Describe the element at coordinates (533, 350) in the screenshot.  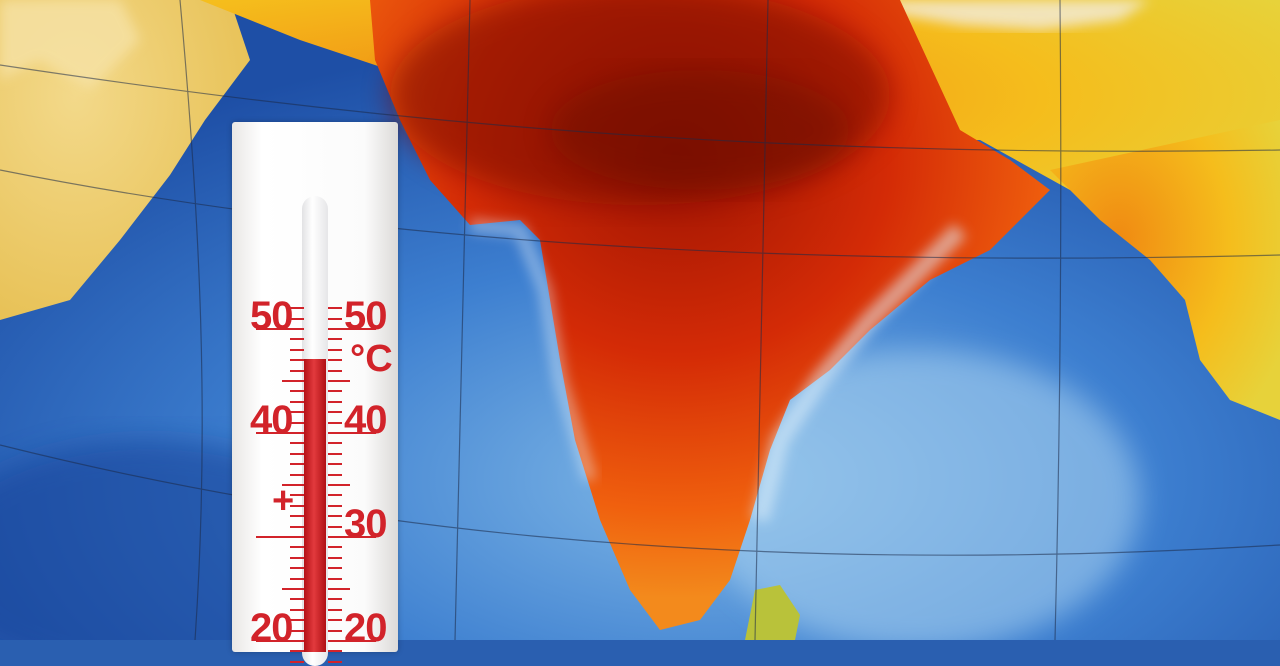
I see `coast-glow-west` at that location.